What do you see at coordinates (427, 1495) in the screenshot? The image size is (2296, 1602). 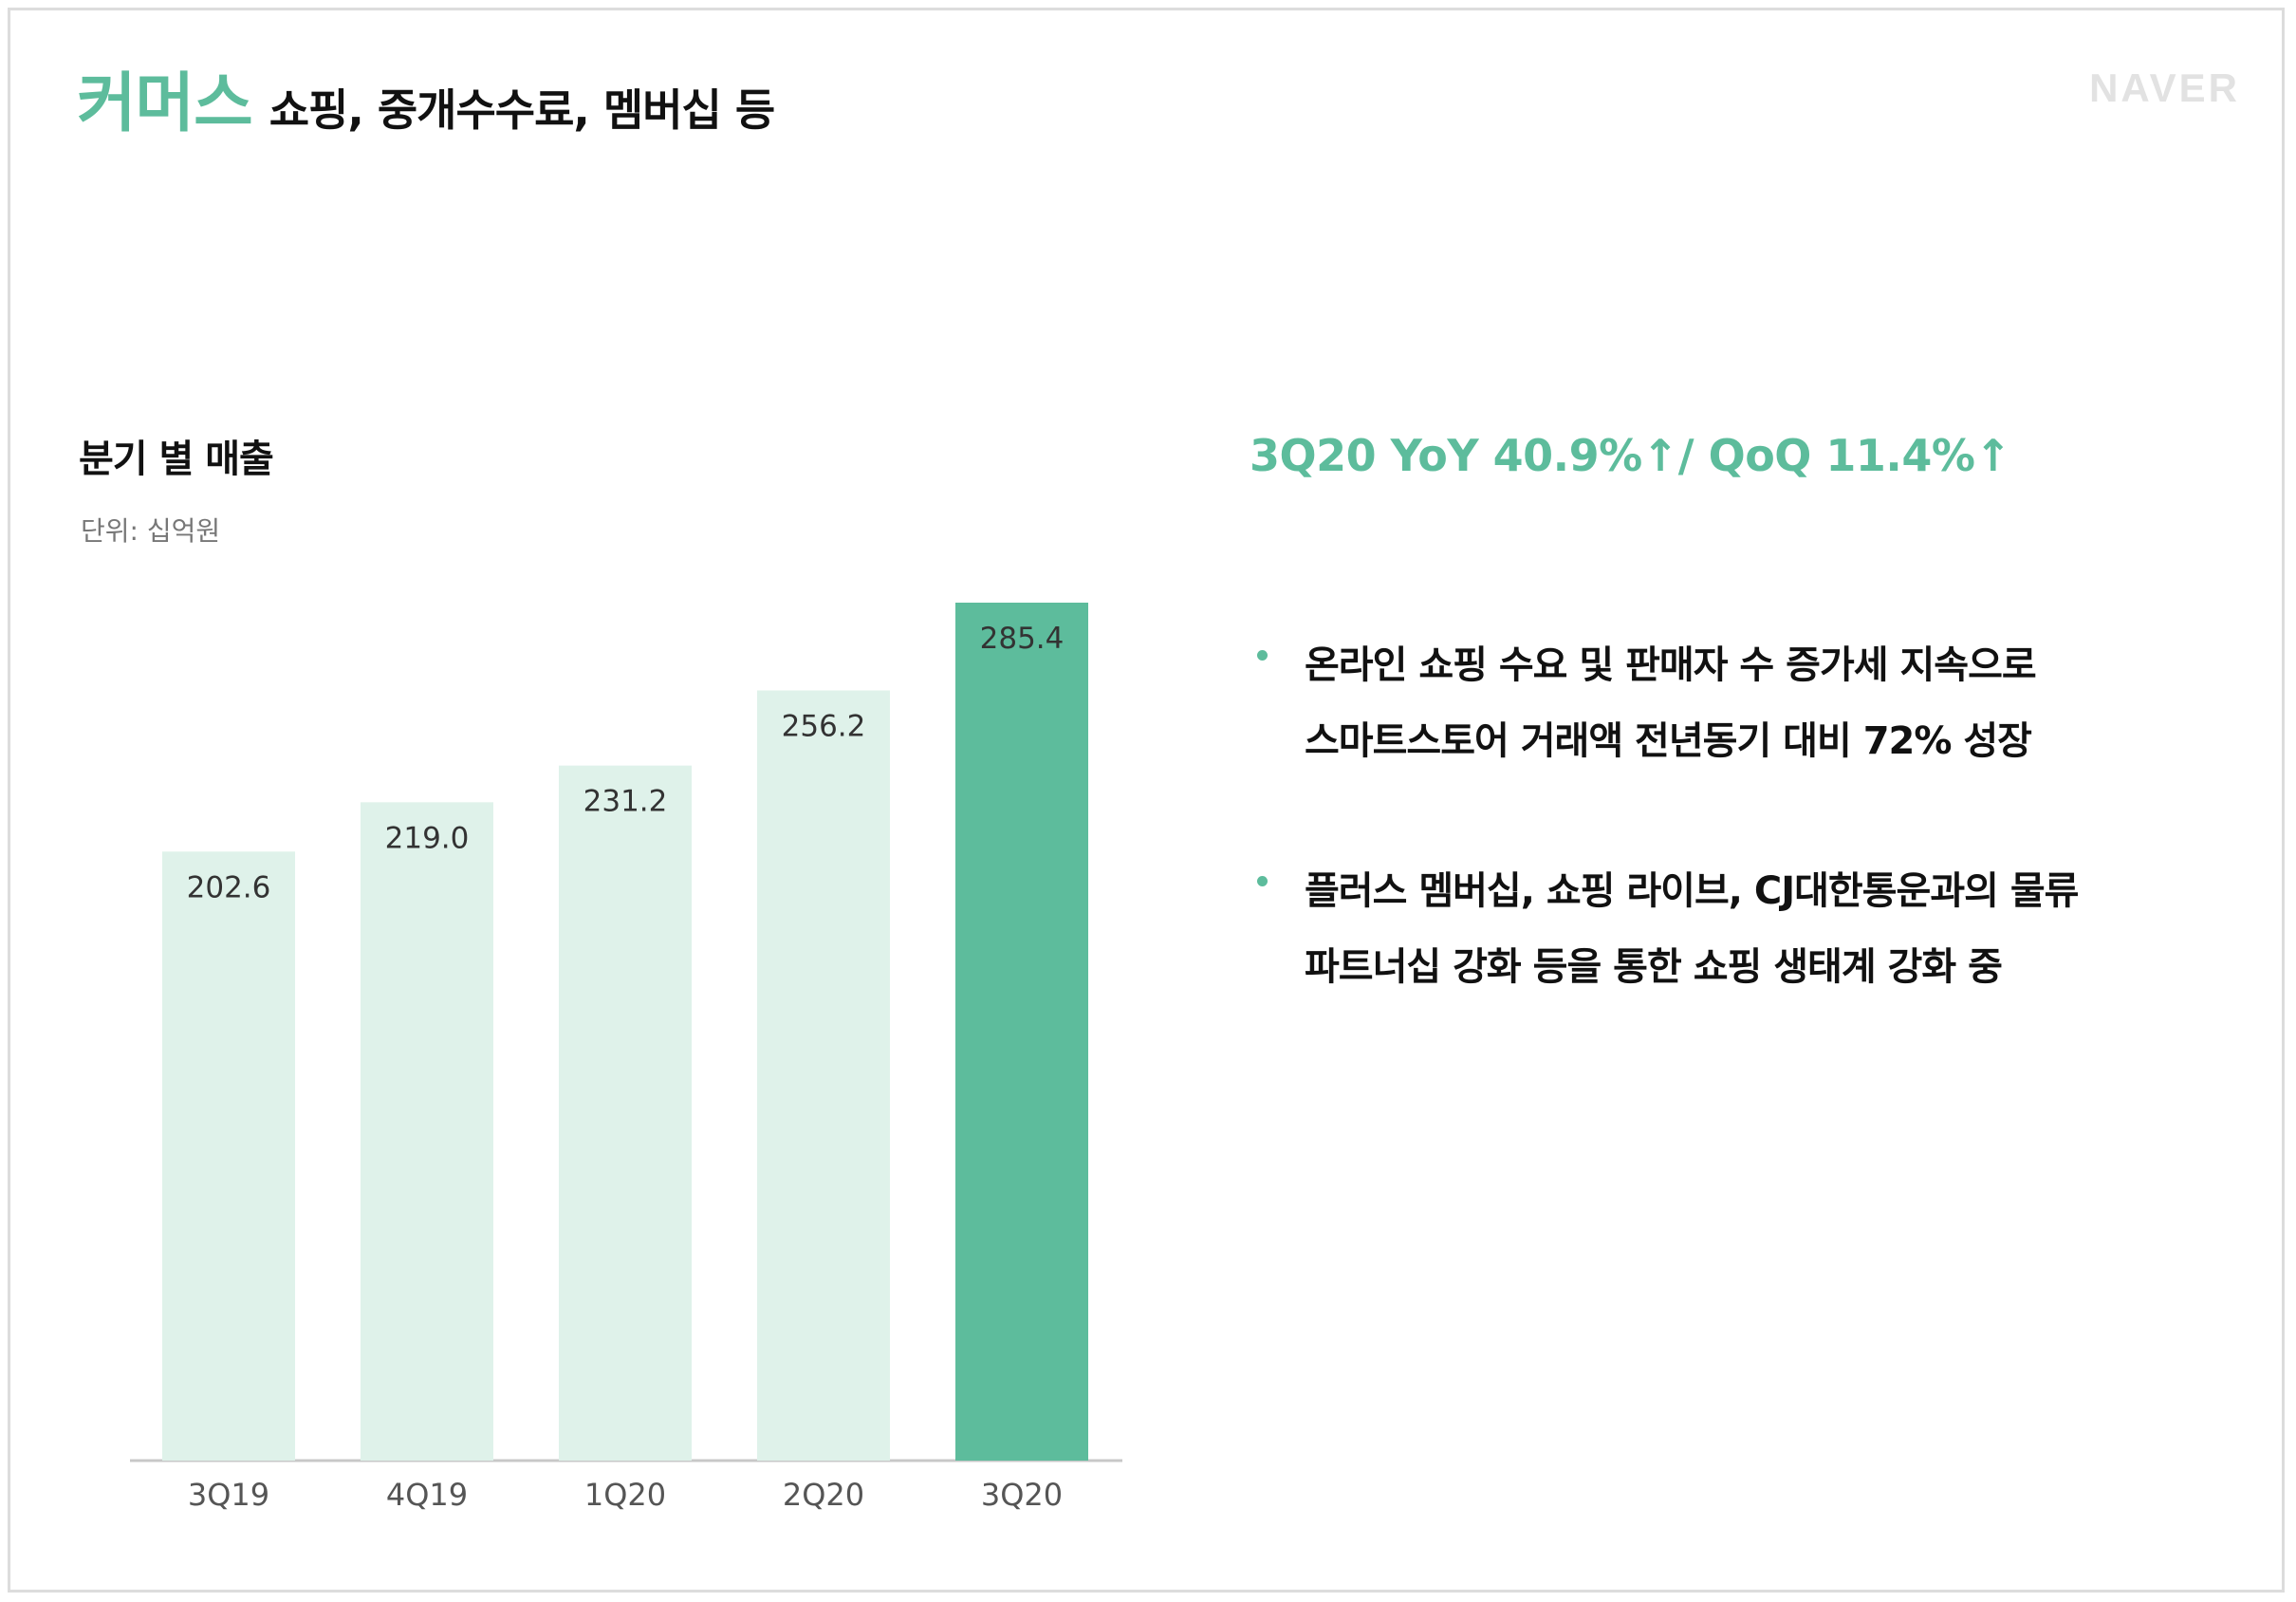 I see `x-tick-4Q19: 4Q19` at bounding box center [427, 1495].